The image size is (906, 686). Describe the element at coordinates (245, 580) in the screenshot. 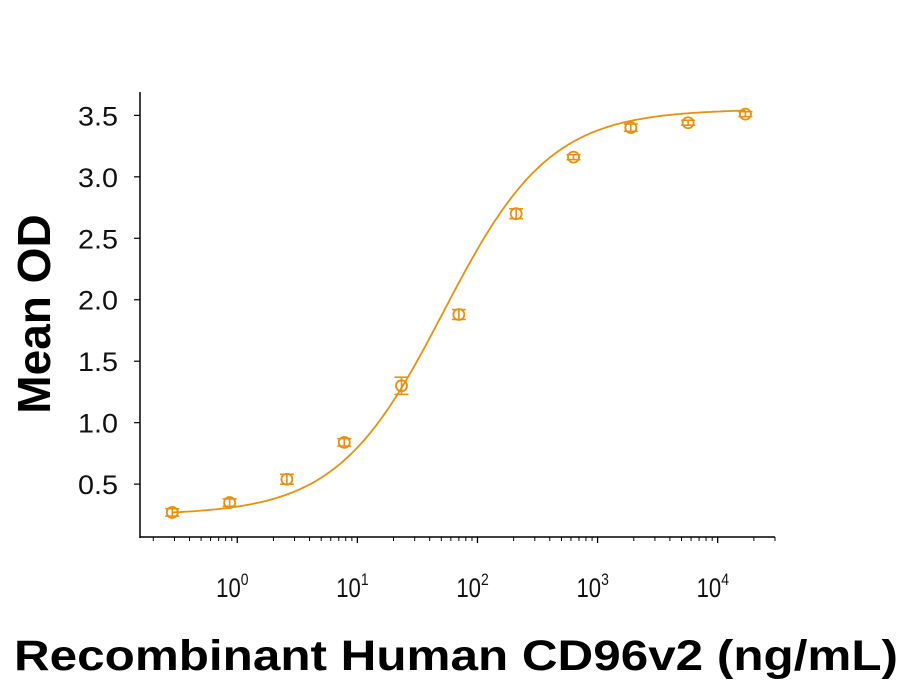

I see `x-tick-exponent: 0` at that location.